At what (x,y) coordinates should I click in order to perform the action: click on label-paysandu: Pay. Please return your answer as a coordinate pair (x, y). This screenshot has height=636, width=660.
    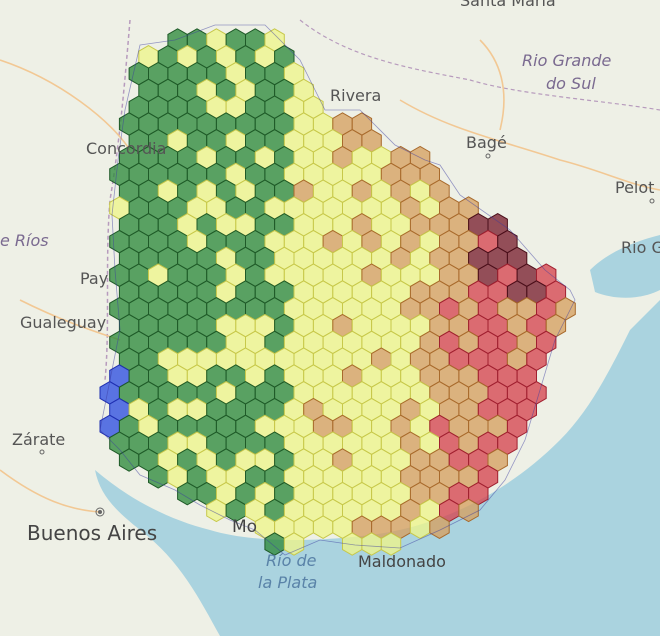
    Looking at the image, I should click on (94, 278).